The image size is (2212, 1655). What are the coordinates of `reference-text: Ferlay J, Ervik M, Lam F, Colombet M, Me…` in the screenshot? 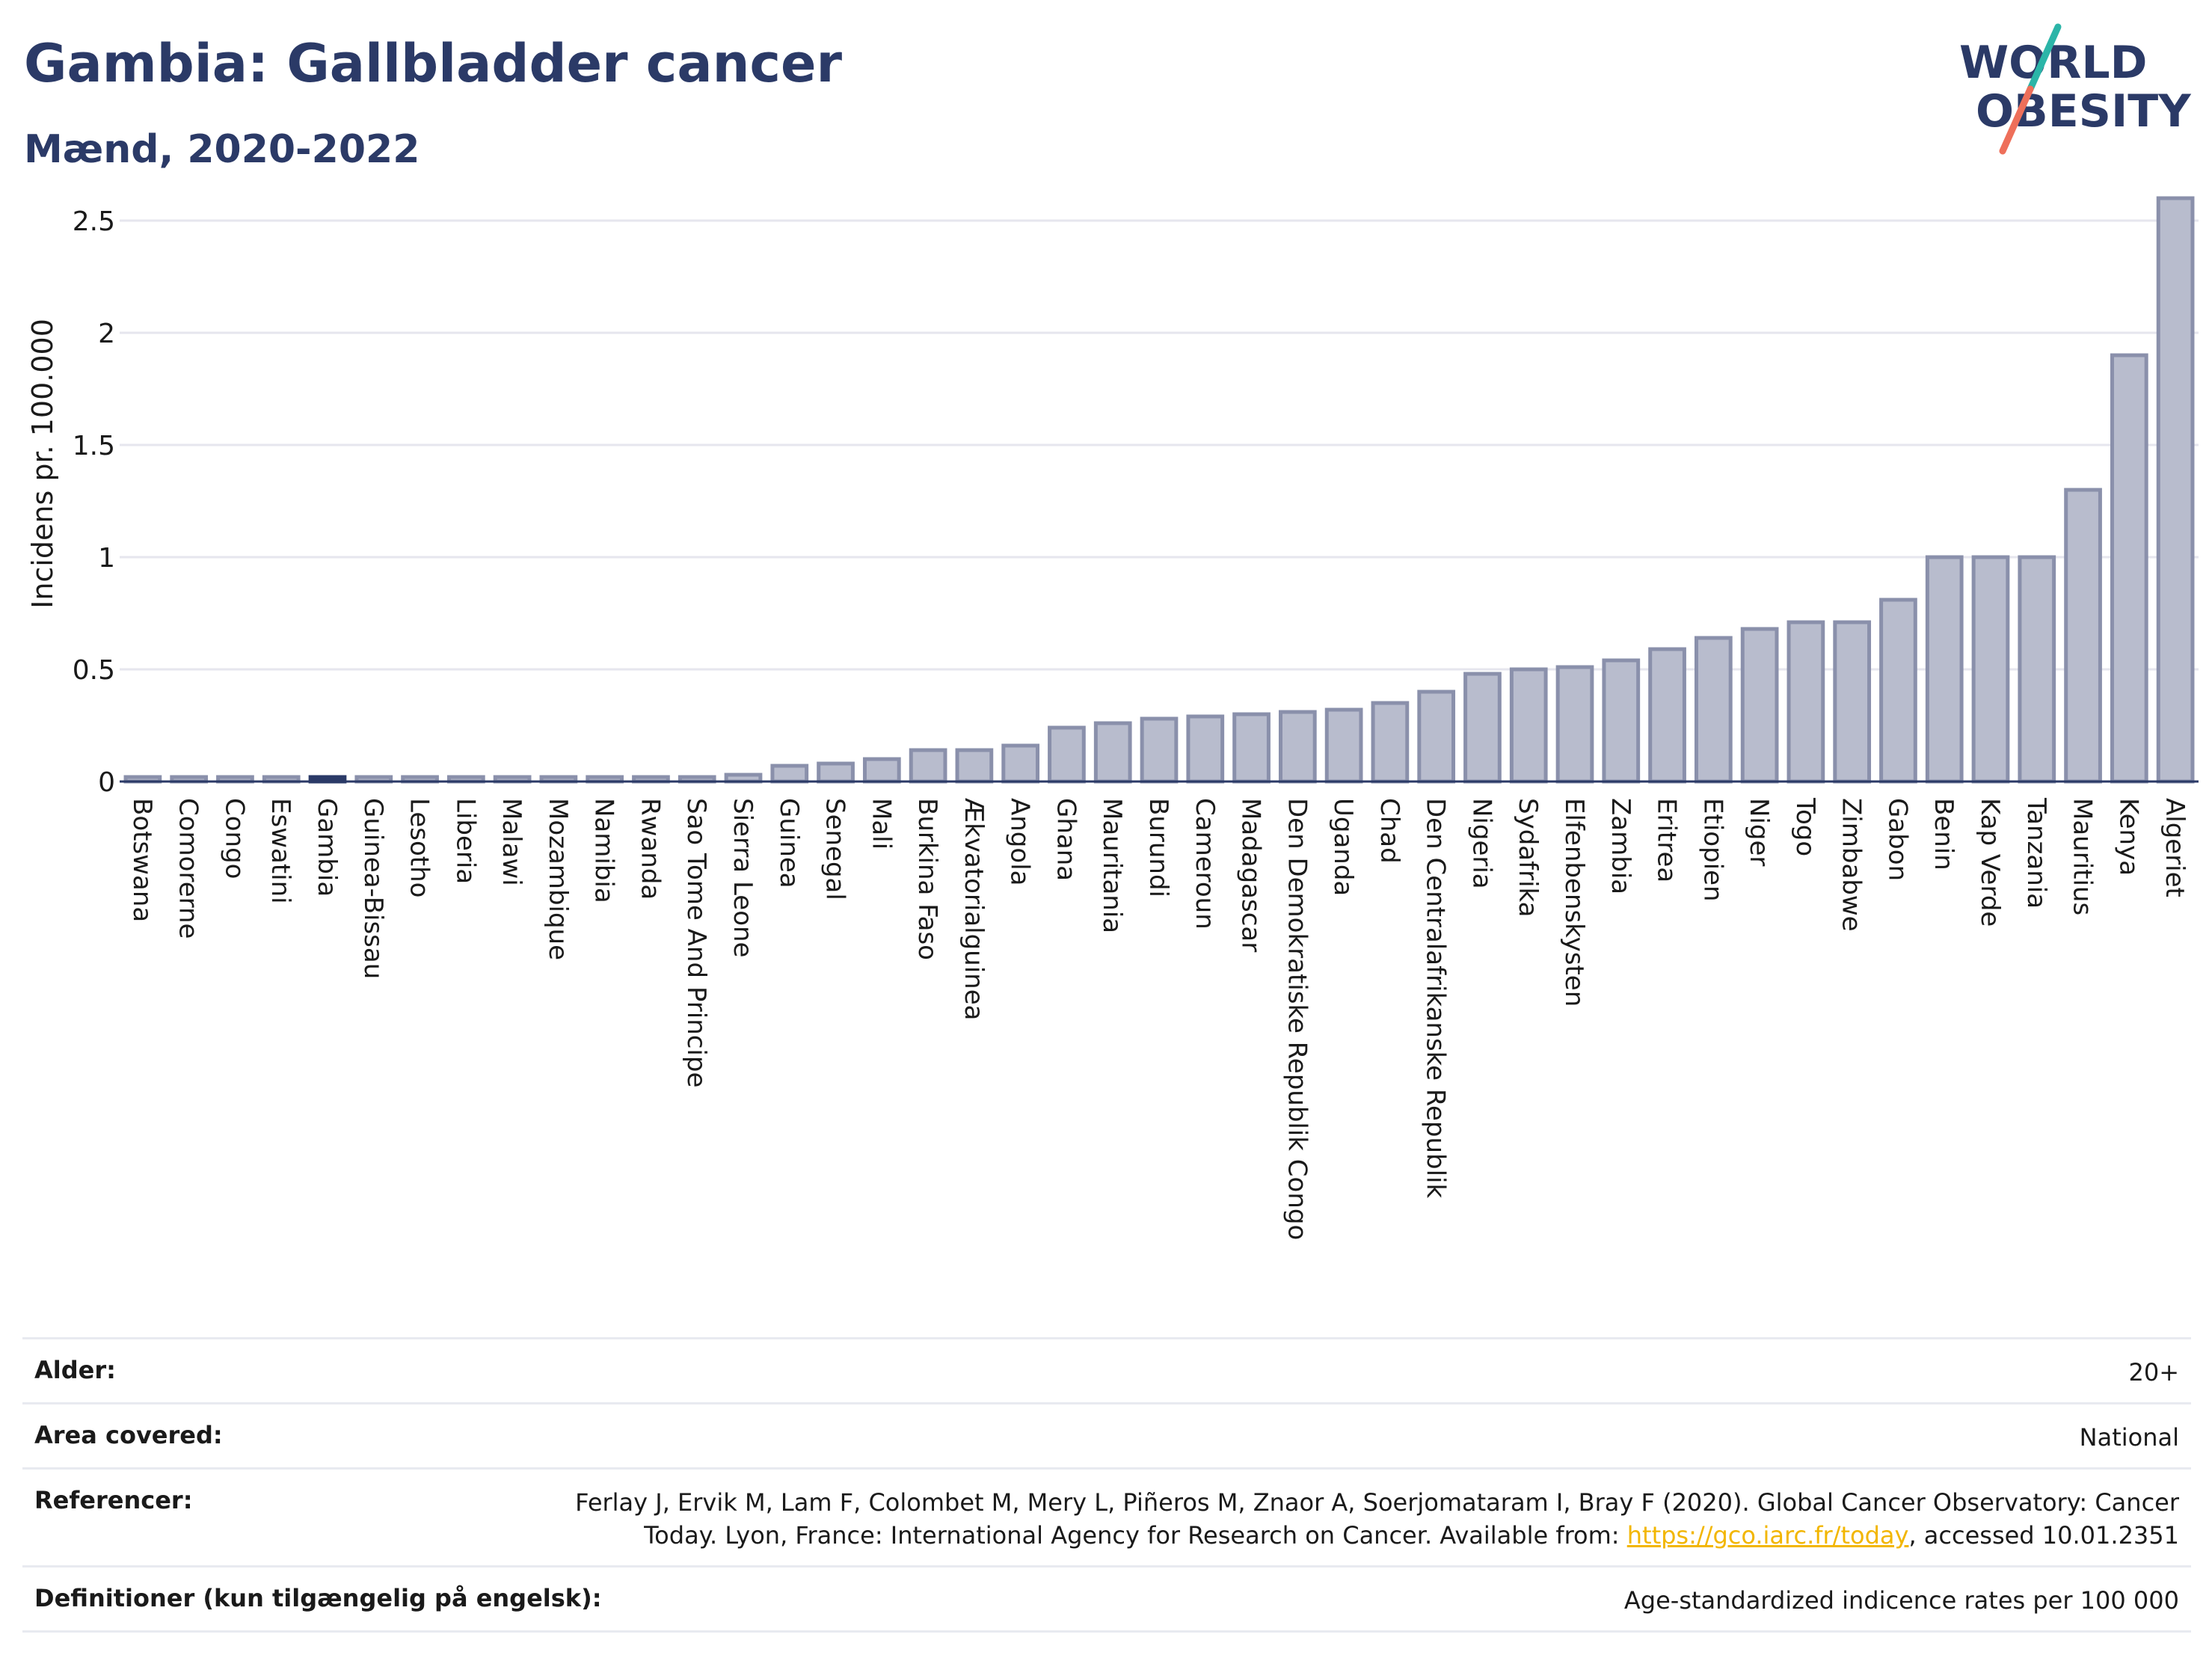 It's located at (1377, 1502).